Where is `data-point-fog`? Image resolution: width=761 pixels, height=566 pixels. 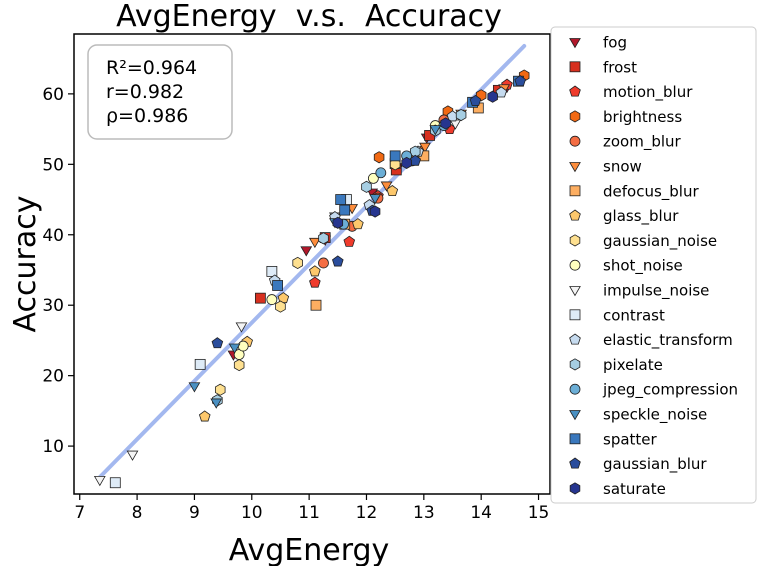 data-point-fog is located at coordinates (306, 251).